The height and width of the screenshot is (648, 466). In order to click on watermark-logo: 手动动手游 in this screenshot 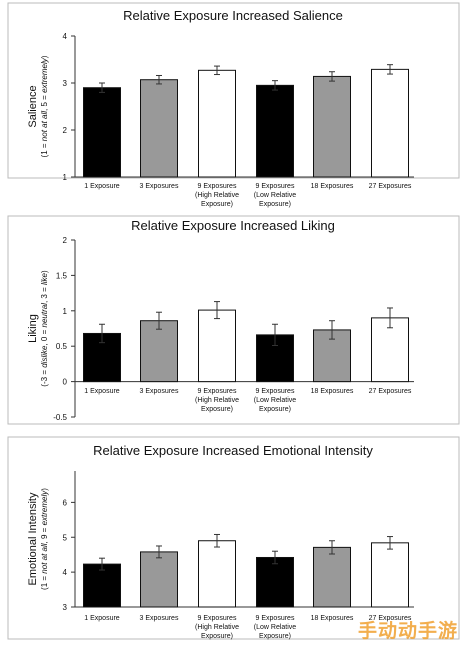, I will do `click(407, 631)`.